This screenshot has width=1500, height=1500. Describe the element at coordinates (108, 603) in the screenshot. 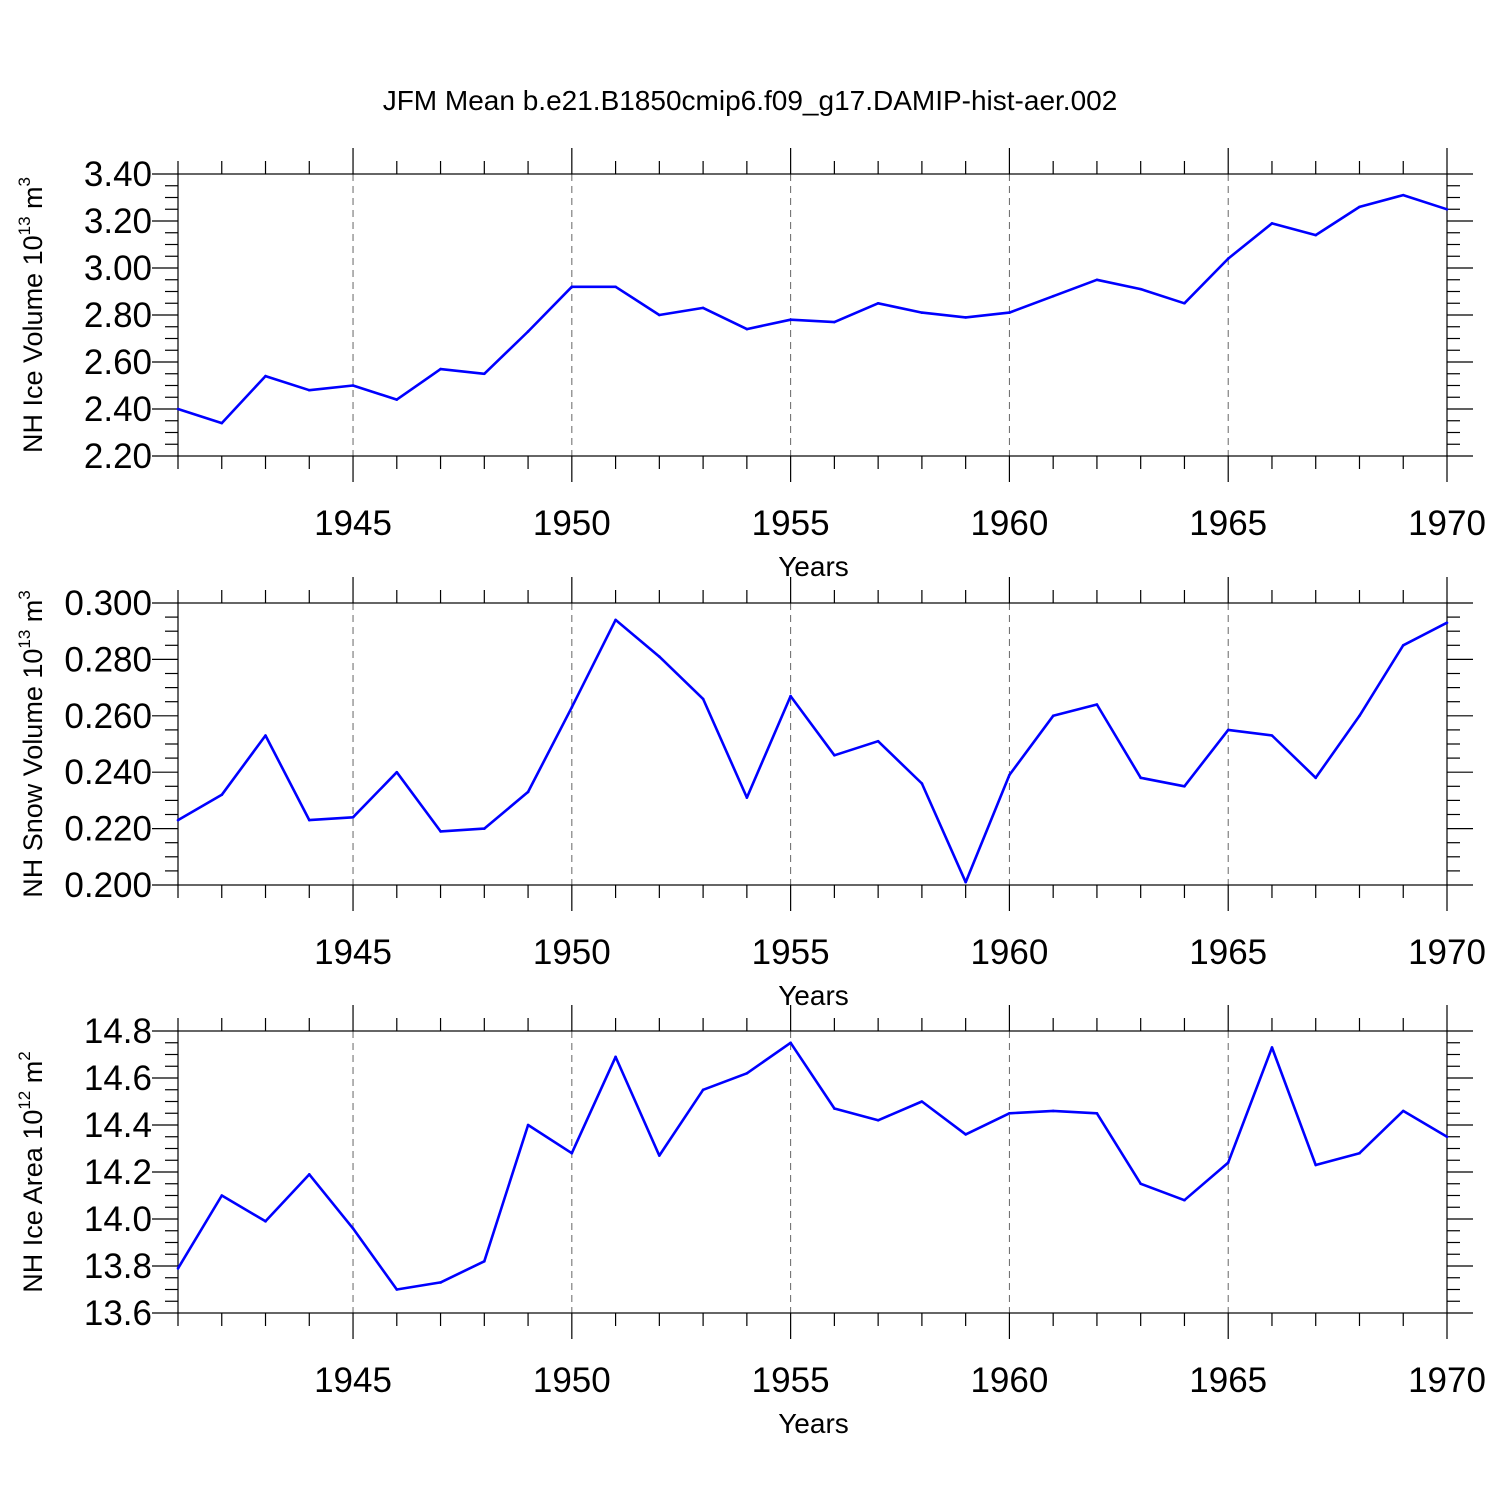

I see `y-tick-label: 0.300` at that location.